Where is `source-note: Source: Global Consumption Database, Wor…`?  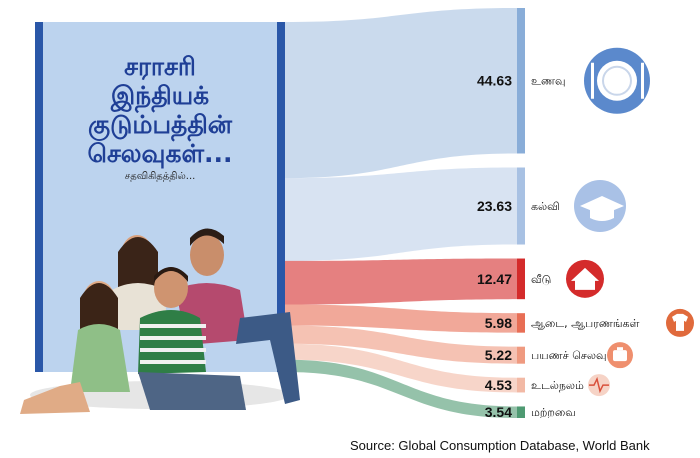 source-note: Source: Global Consumption Database, Wor… is located at coordinates (500, 445).